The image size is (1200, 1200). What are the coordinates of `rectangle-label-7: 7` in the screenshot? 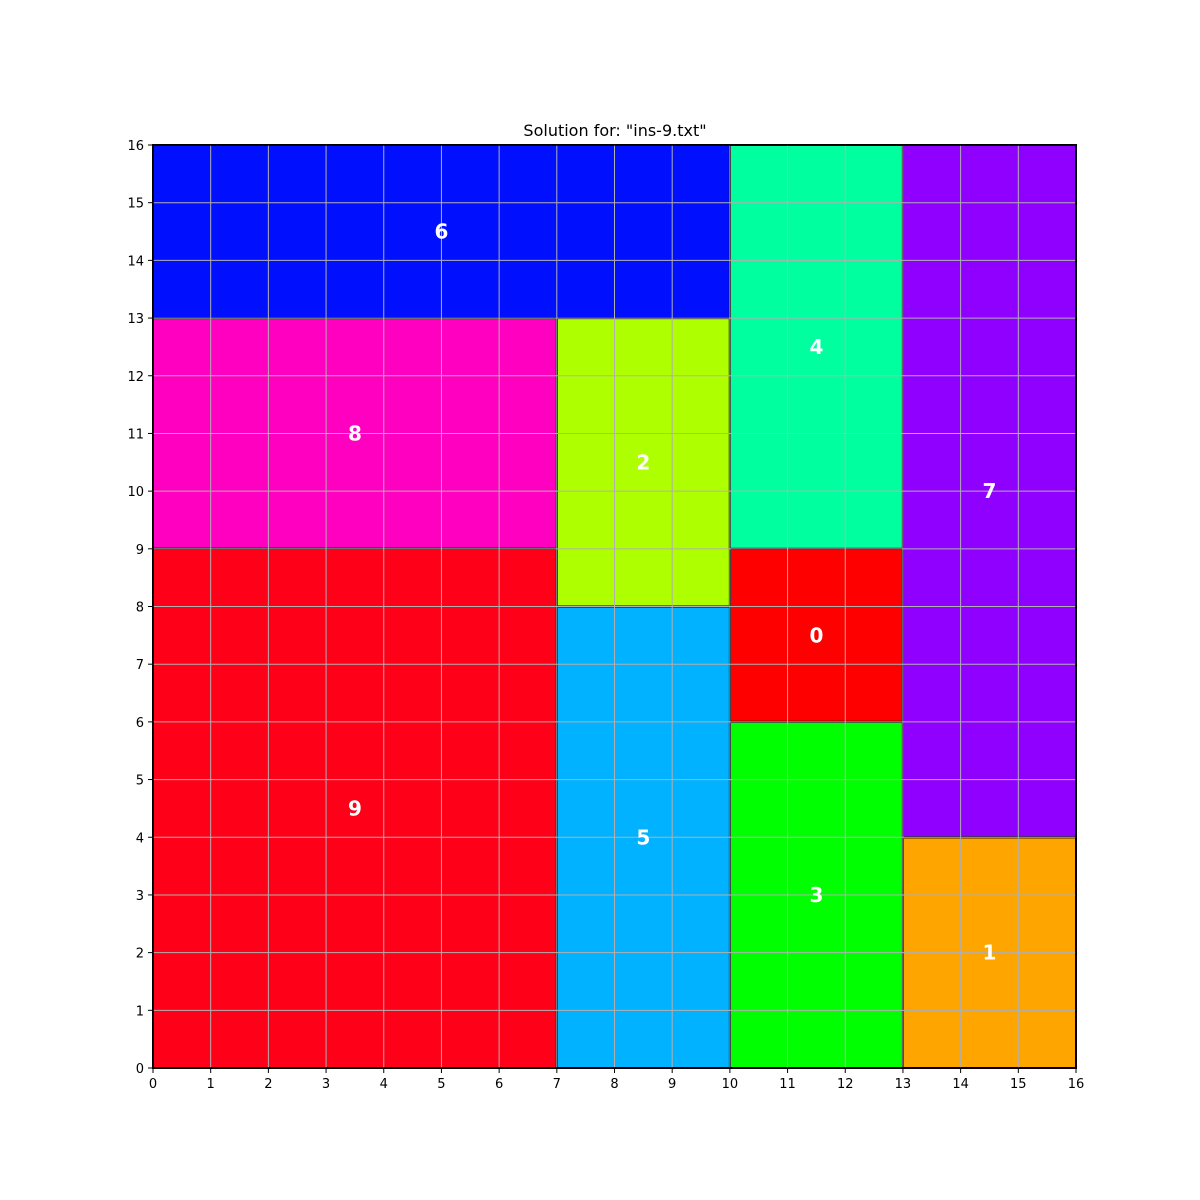 It's located at (990, 491).